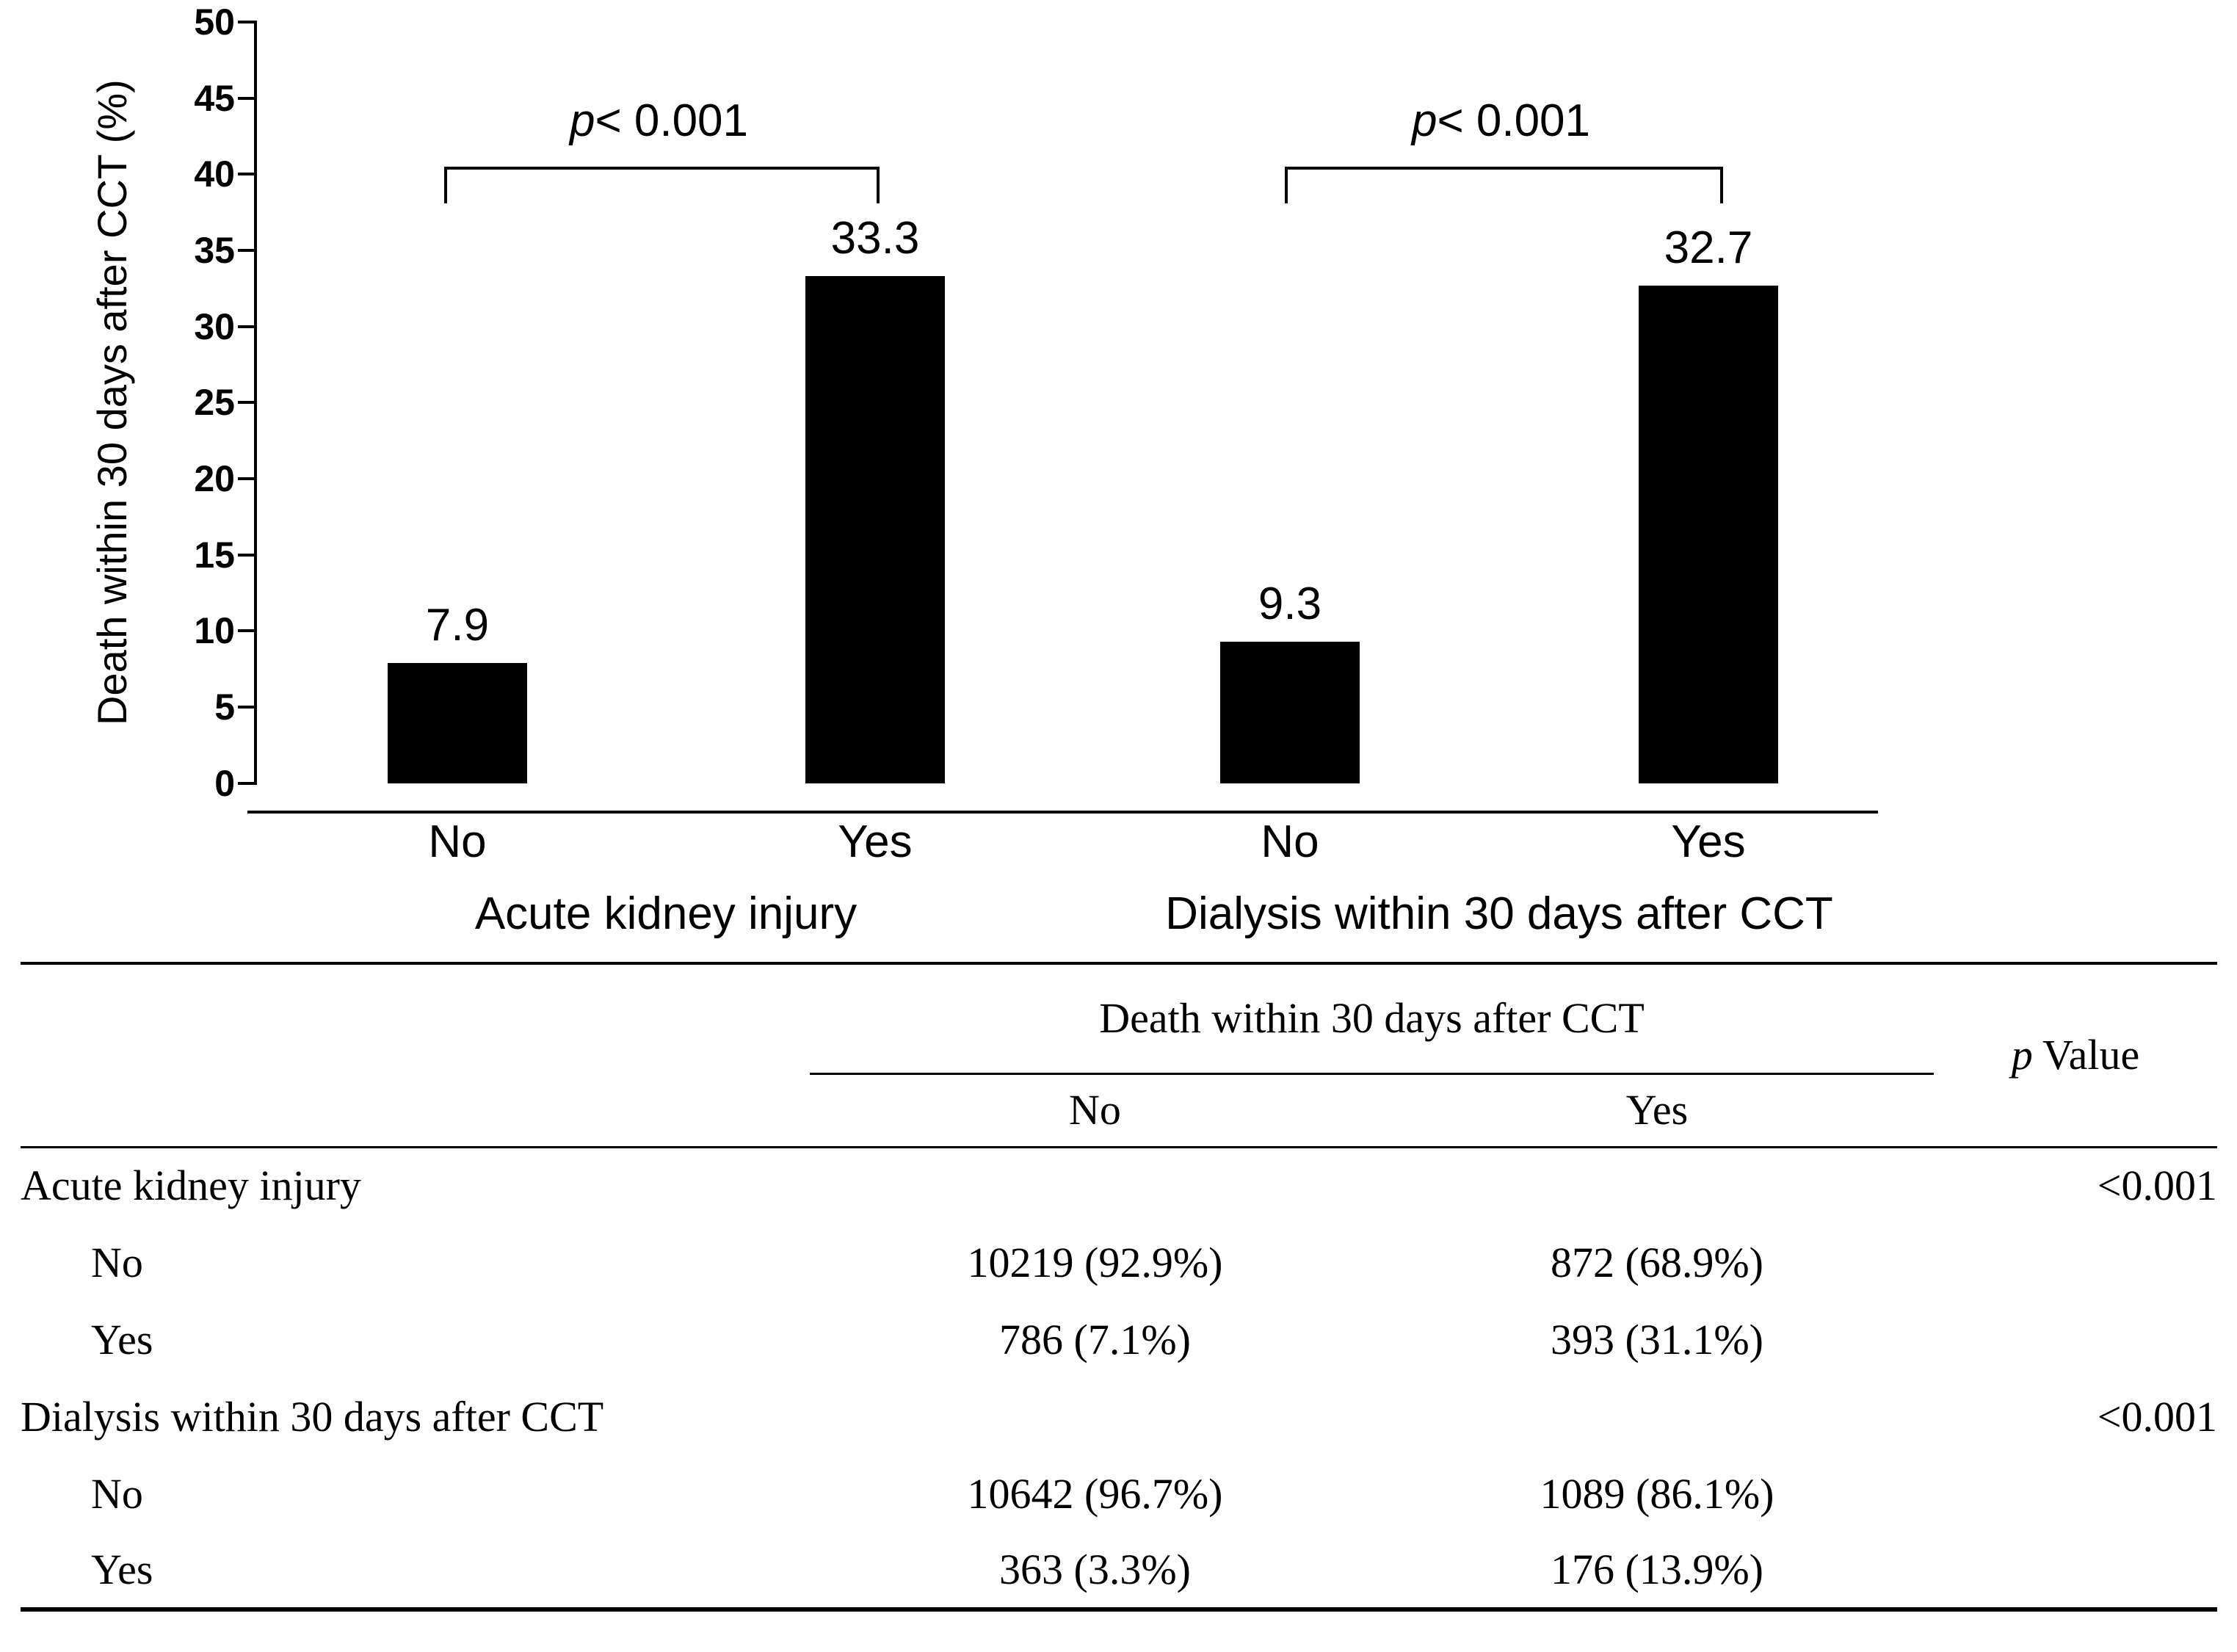  Describe the element at coordinates (1290, 712) in the screenshot. I see `bar-dialysis-no` at that location.